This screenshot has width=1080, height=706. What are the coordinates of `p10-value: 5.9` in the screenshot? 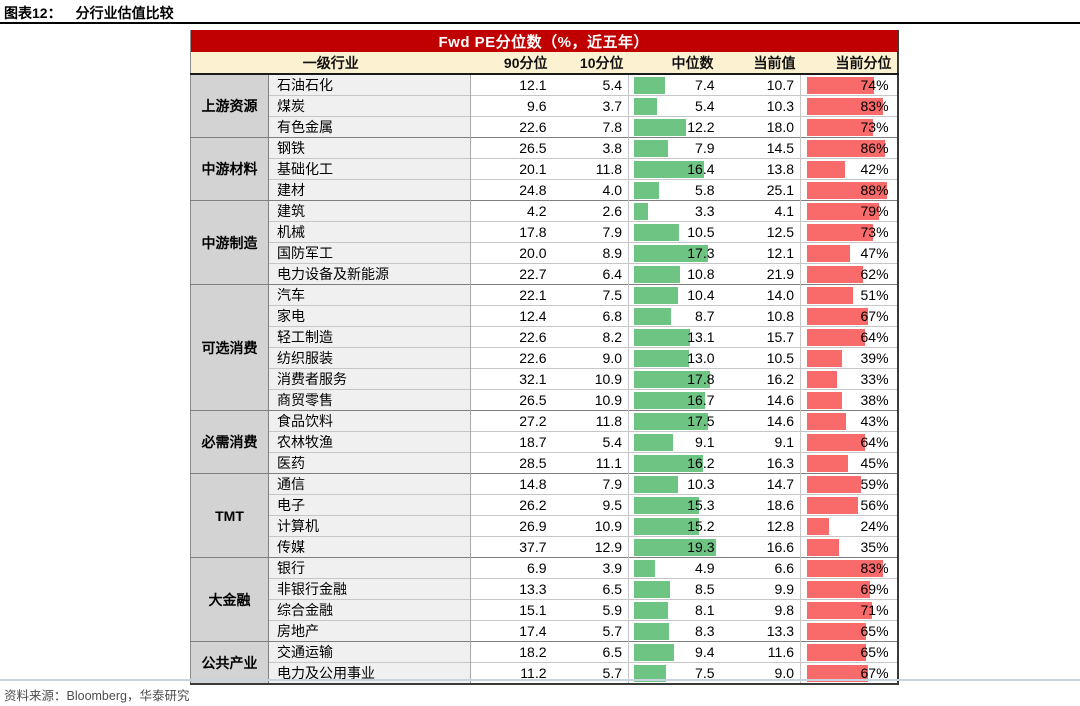 It's located at (590, 610).